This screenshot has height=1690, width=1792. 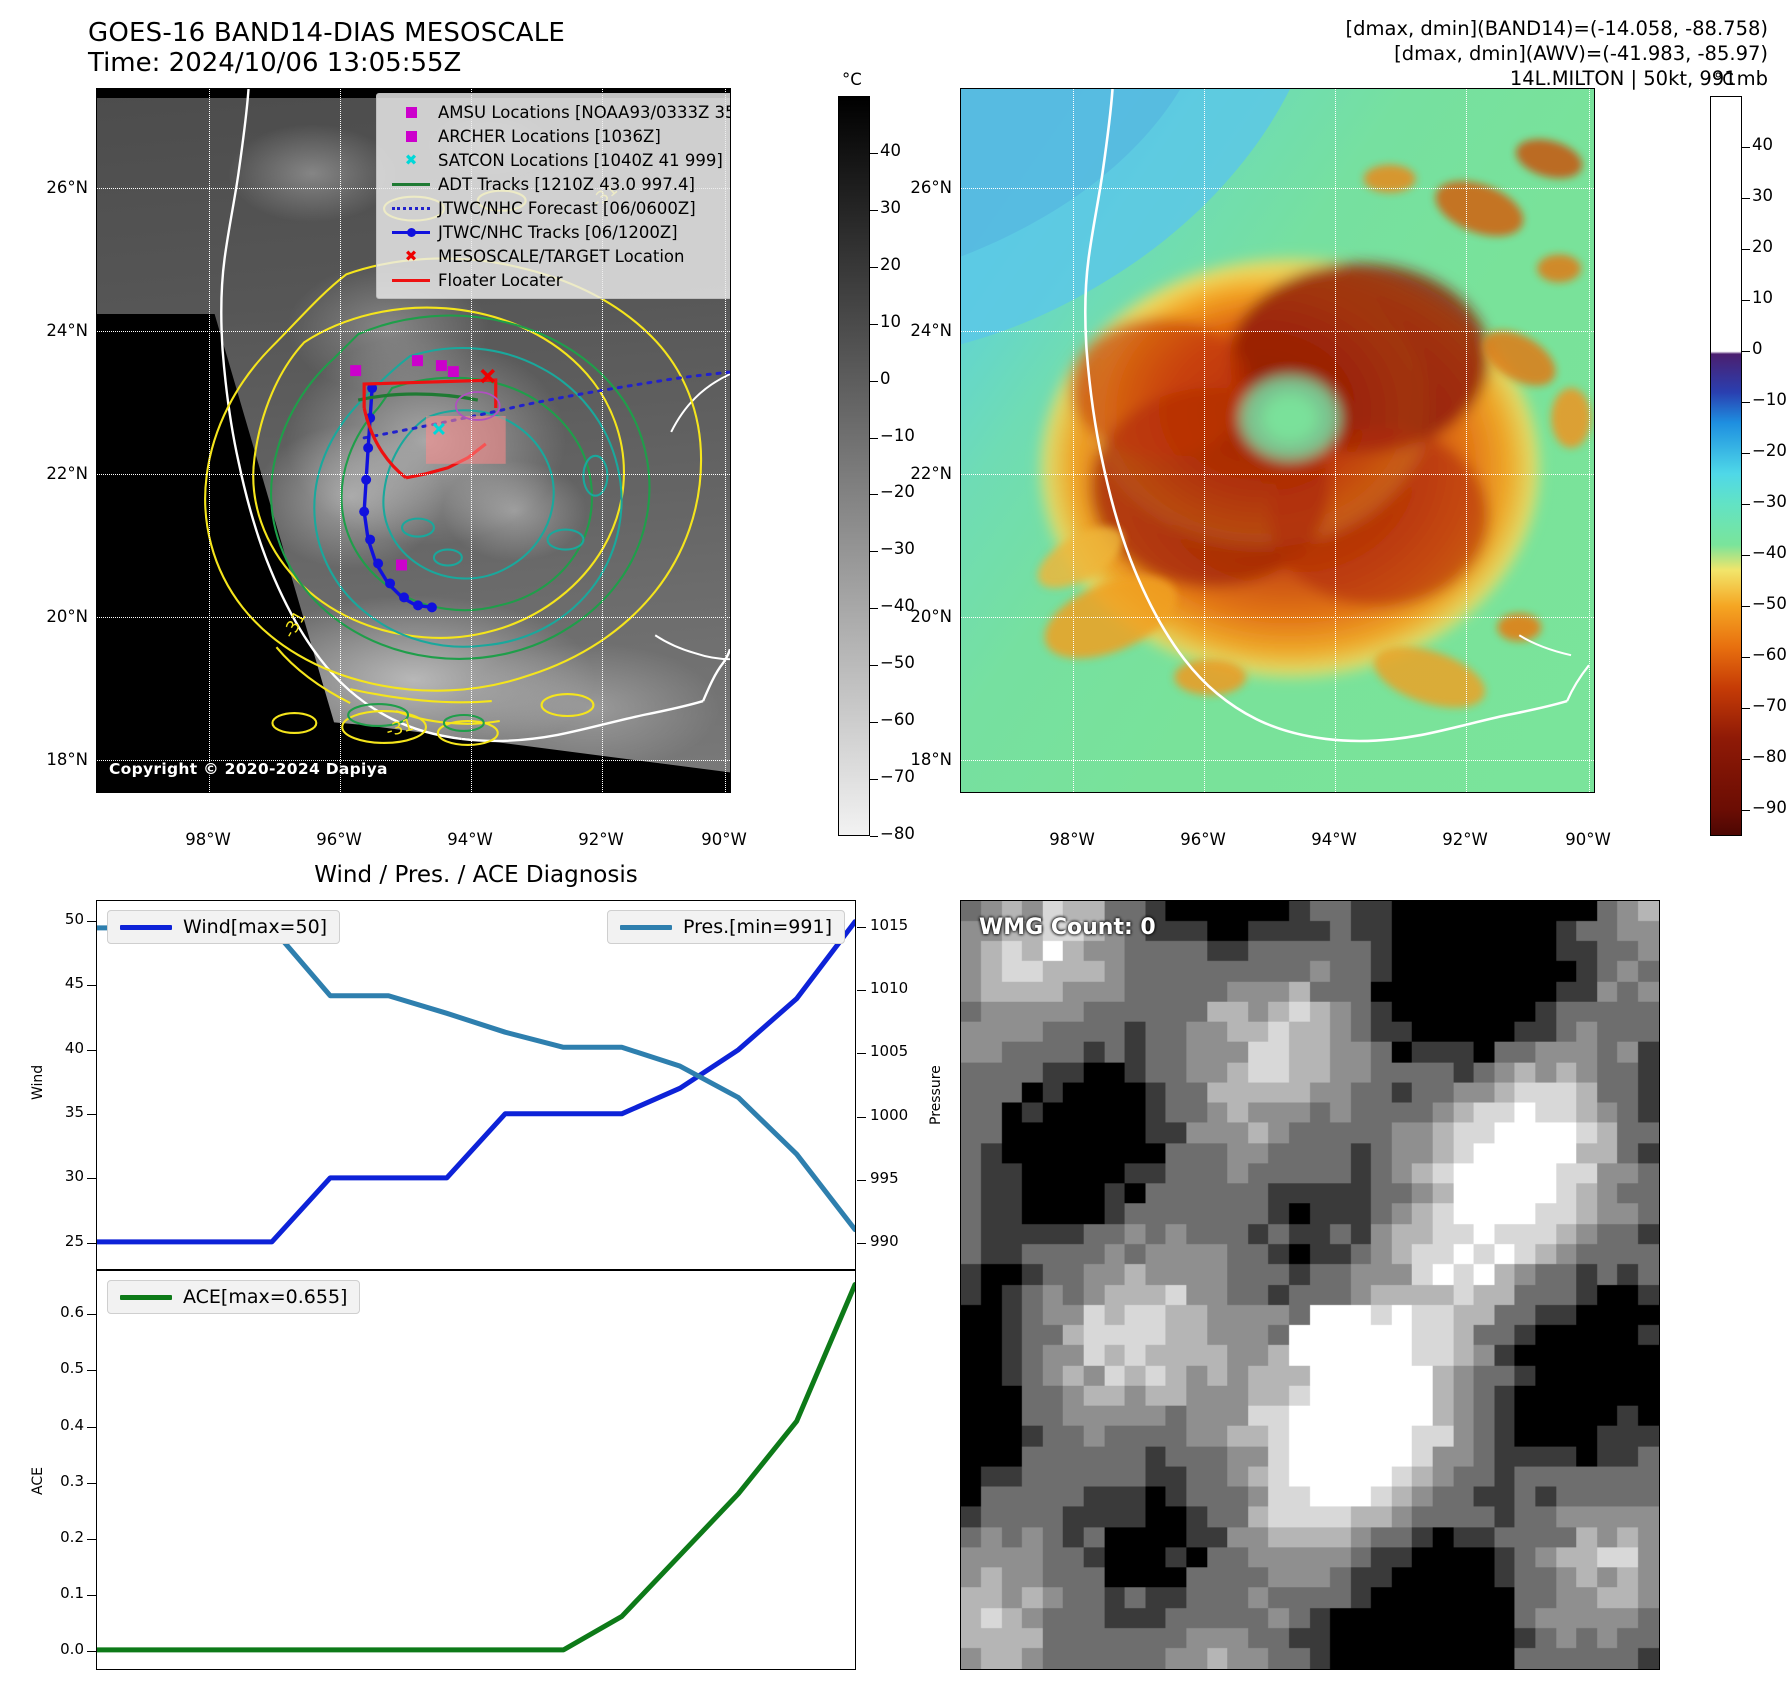 I want to click on axis-tick-label: 0.0, so click(x=72, y=1648).